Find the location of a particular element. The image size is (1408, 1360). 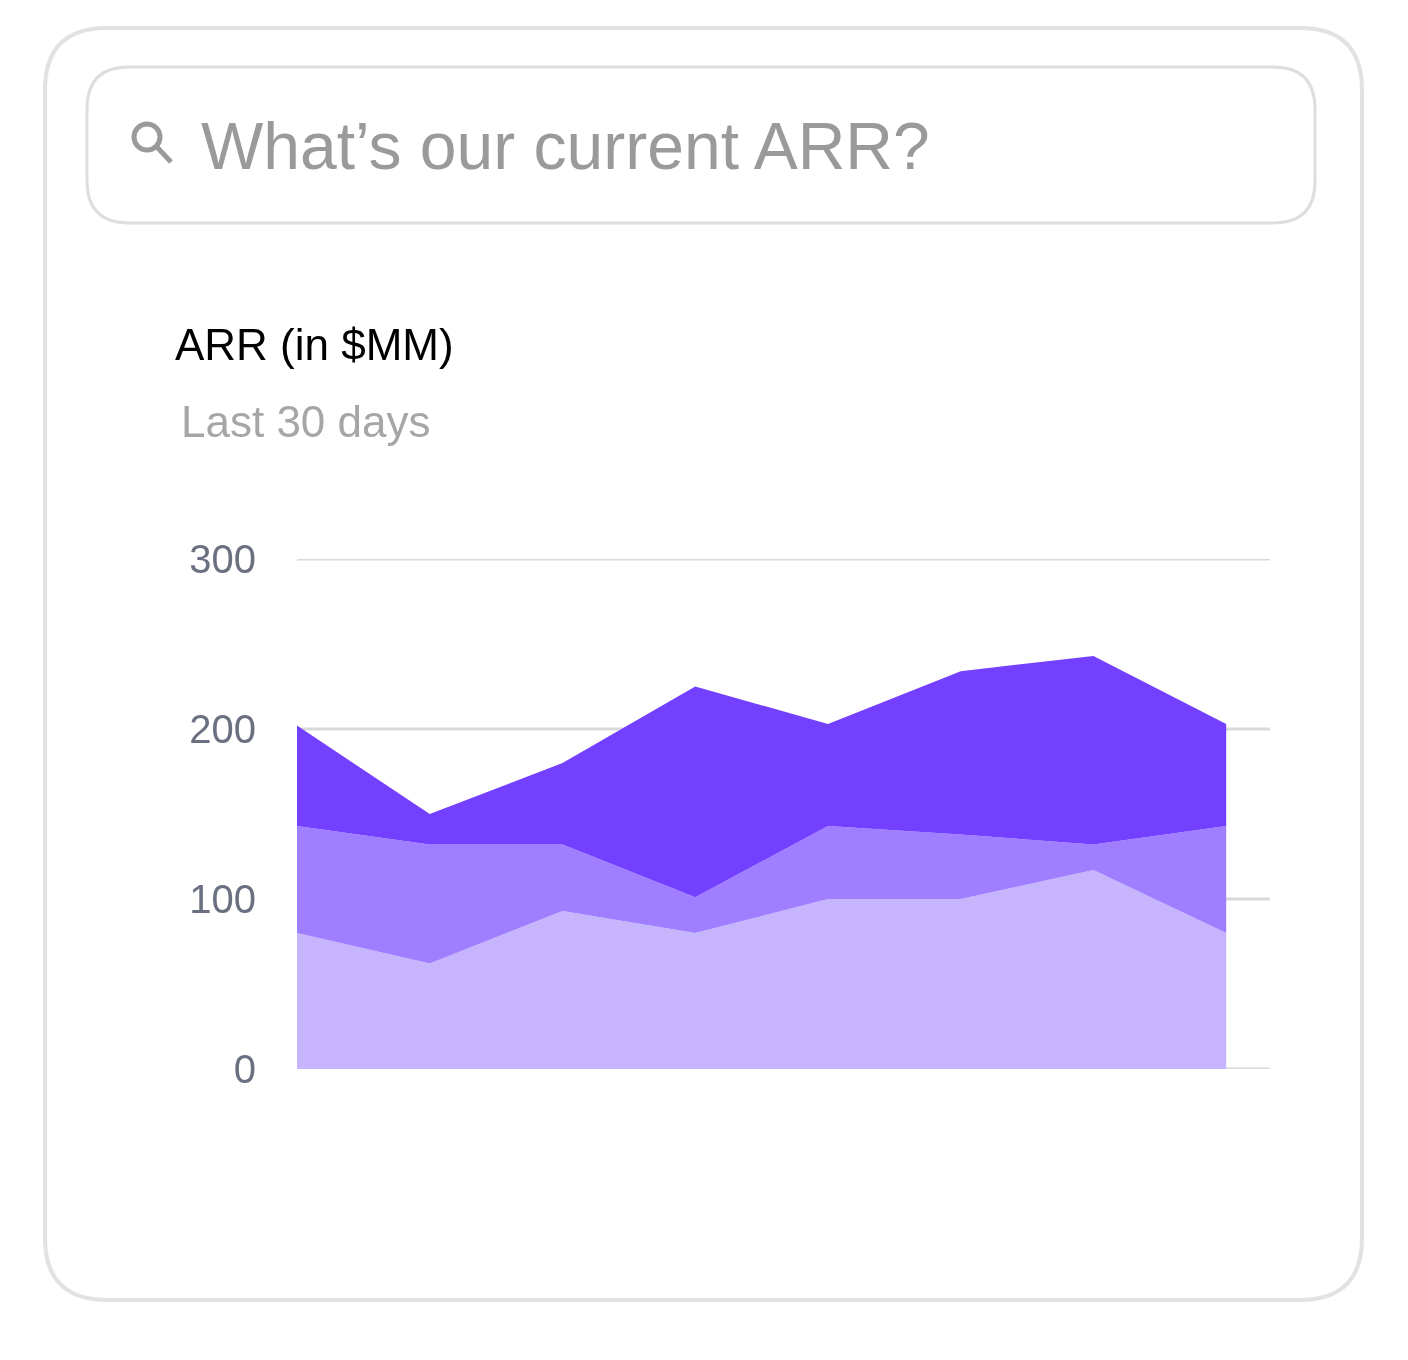

text: What’s our current ARR? is located at coordinates (565, 146).